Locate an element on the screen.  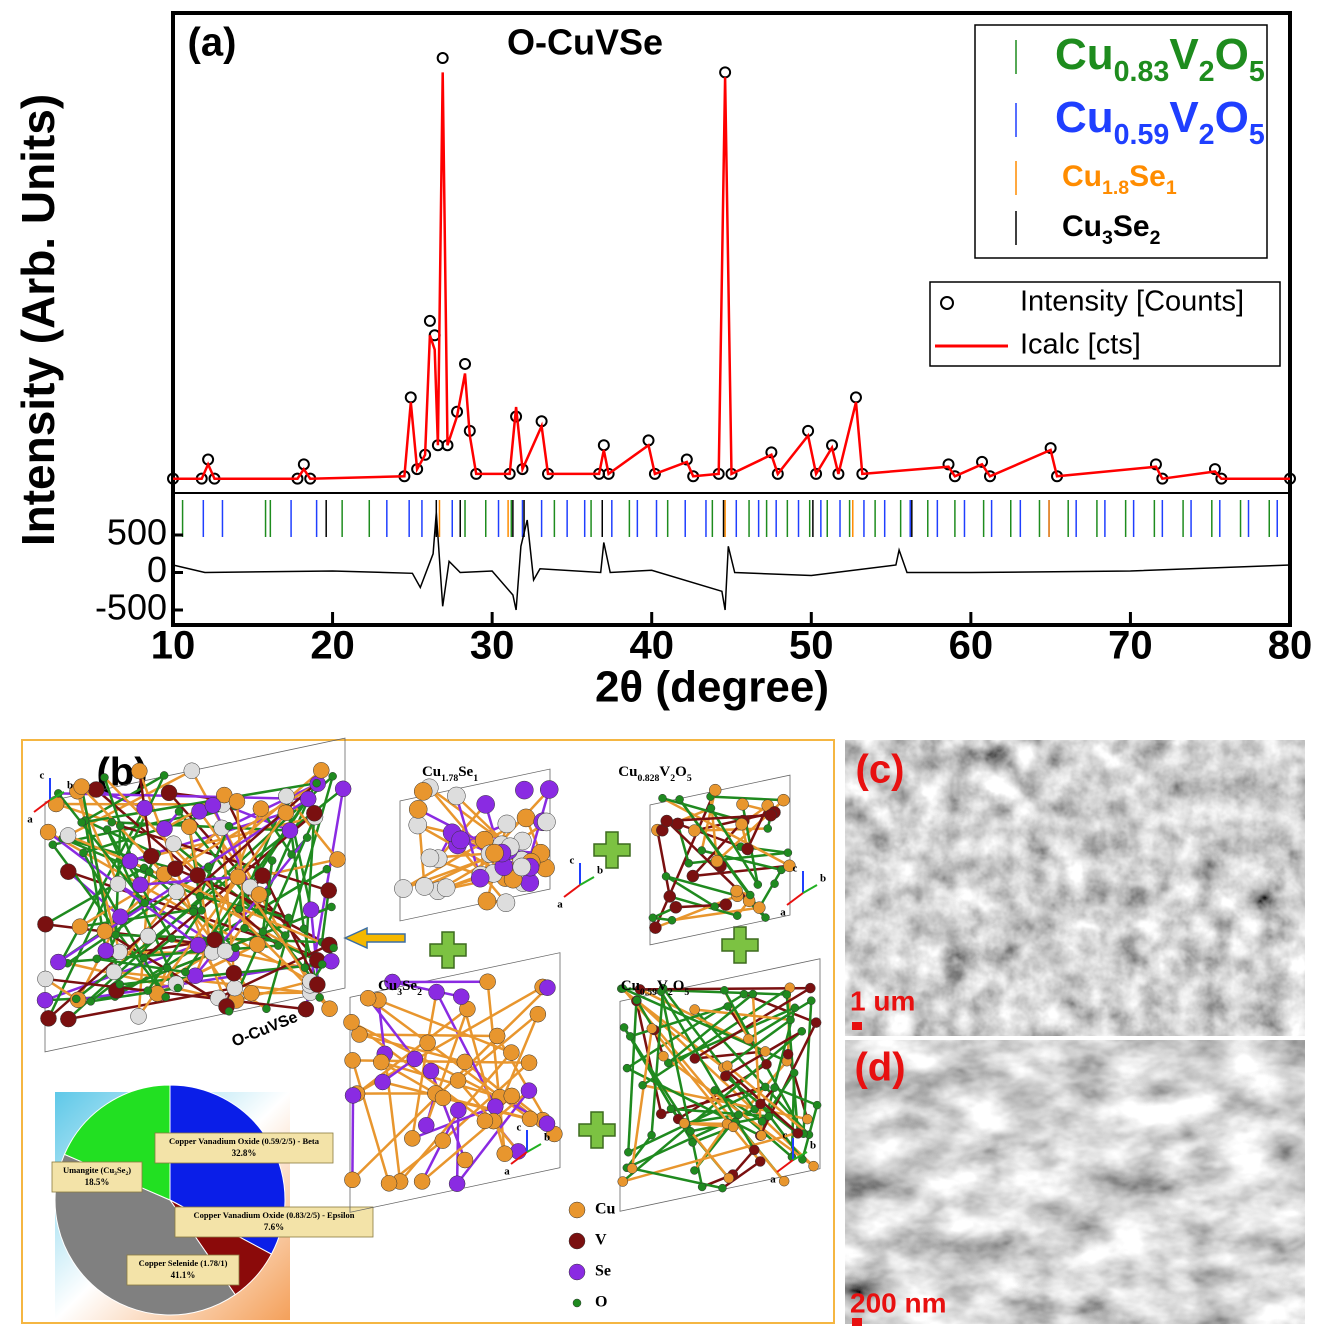
atom-legend-label: Se is located at coordinates (603, 1271).